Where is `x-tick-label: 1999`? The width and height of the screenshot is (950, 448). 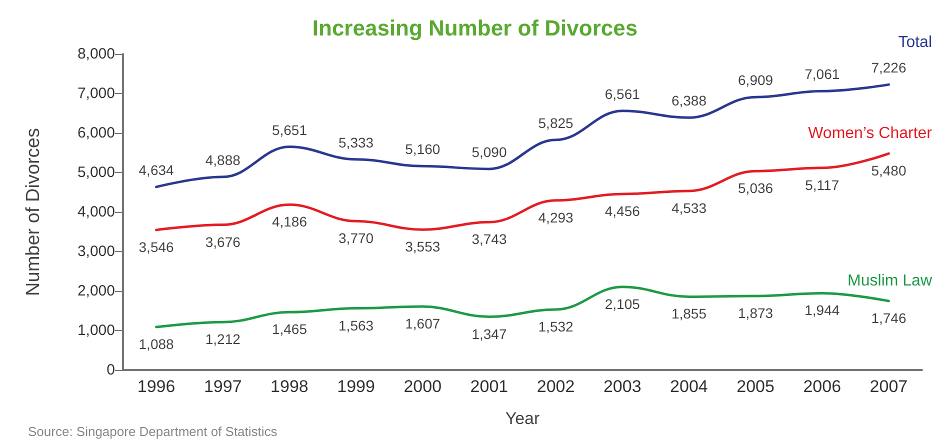 x-tick-label: 1999 is located at coordinates (356, 386).